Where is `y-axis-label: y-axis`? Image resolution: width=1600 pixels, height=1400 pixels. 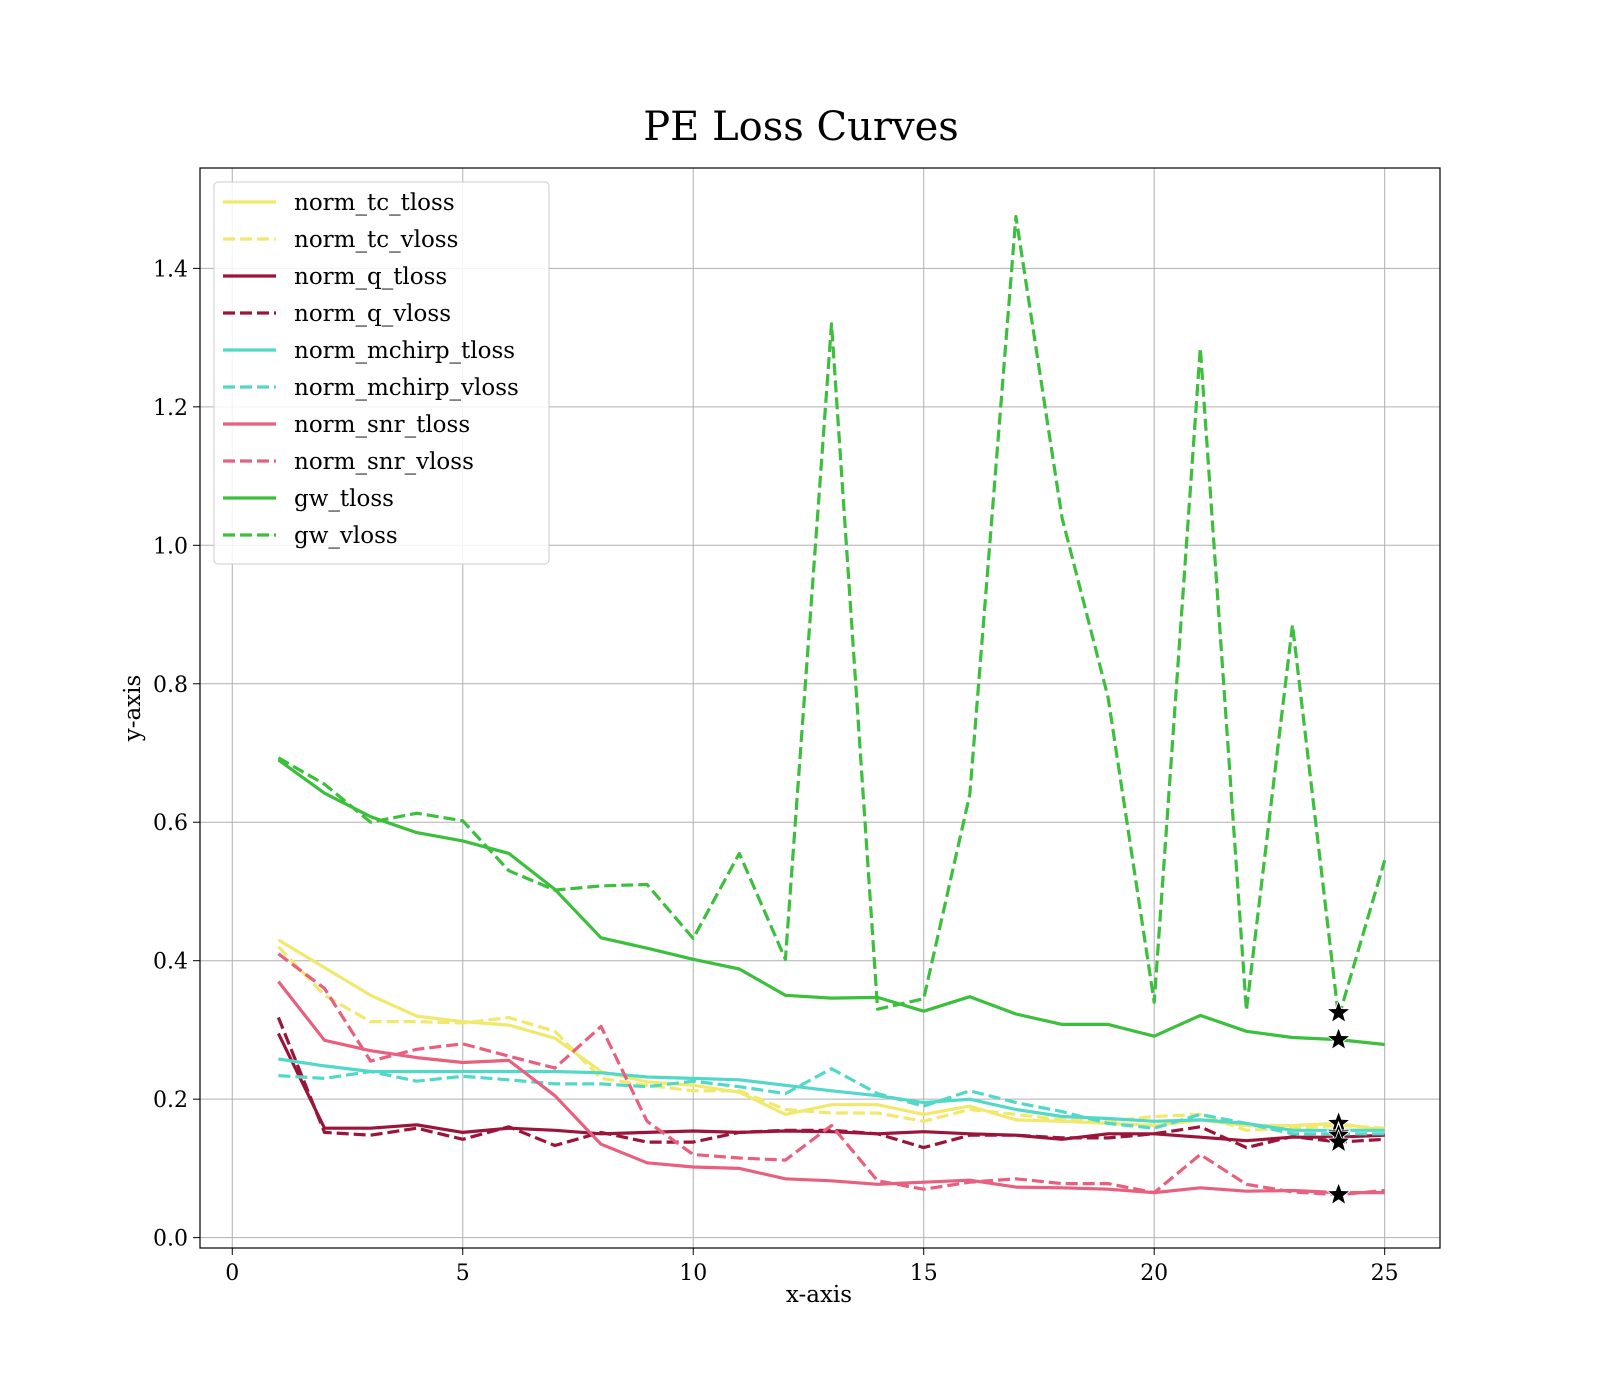 y-axis-label: y-axis is located at coordinates (133, 709).